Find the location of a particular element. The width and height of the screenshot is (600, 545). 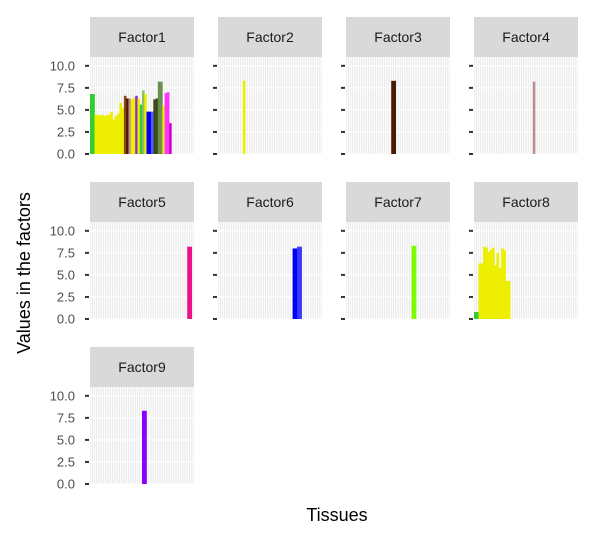

facet-panel: Factor2 is located at coordinates (267, 86).